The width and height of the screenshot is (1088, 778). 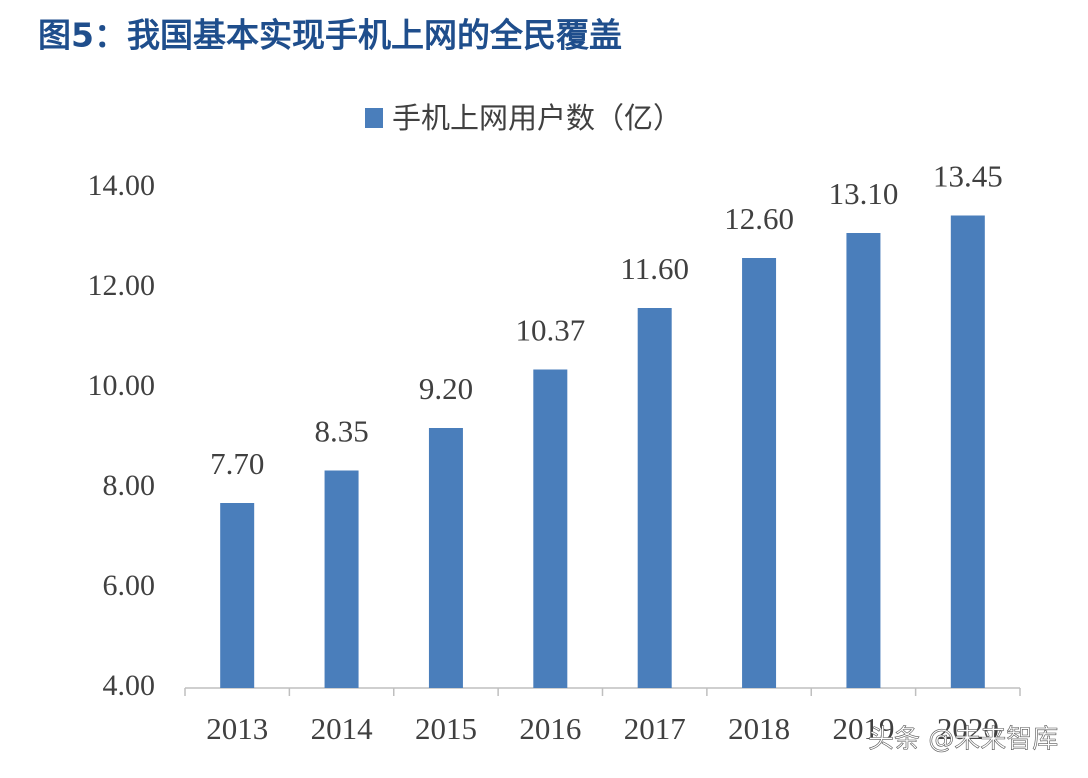 I want to click on data-label: 12.60, so click(x=759, y=218).